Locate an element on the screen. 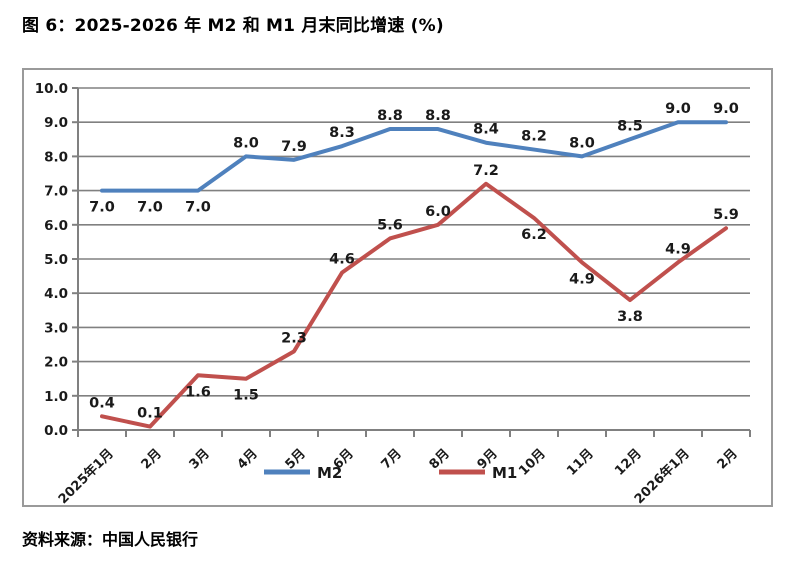 This screenshot has height=571, width=800. m1-data-label: 5.9 is located at coordinates (726, 215).